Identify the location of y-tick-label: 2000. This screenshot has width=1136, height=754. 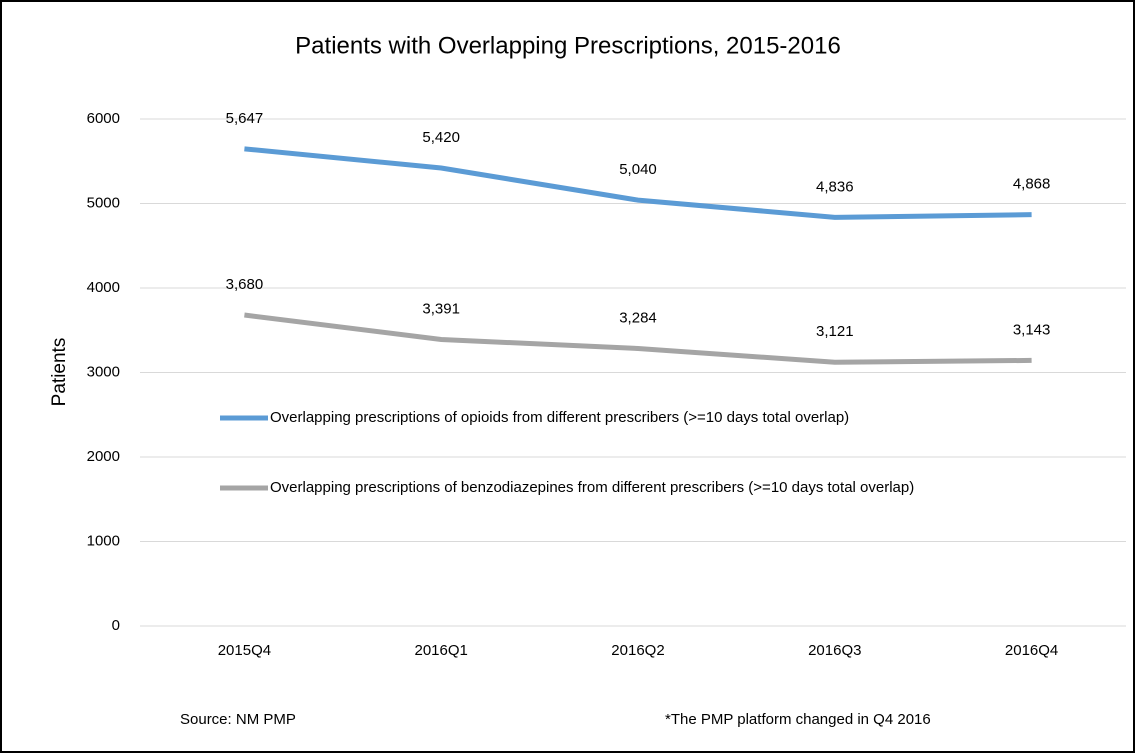
(103, 456).